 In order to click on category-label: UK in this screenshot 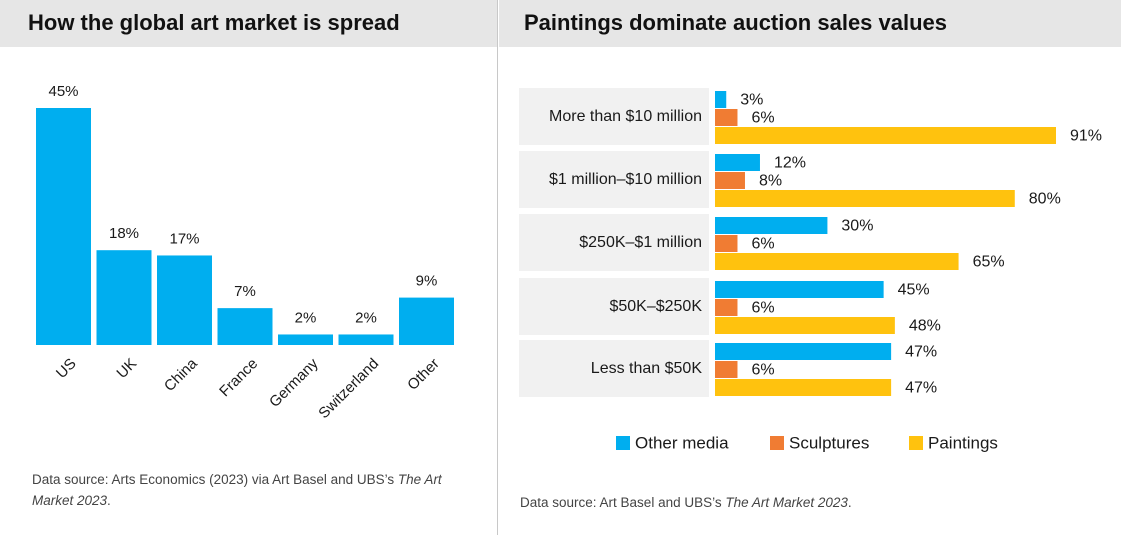, I will do `click(126, 368)`.